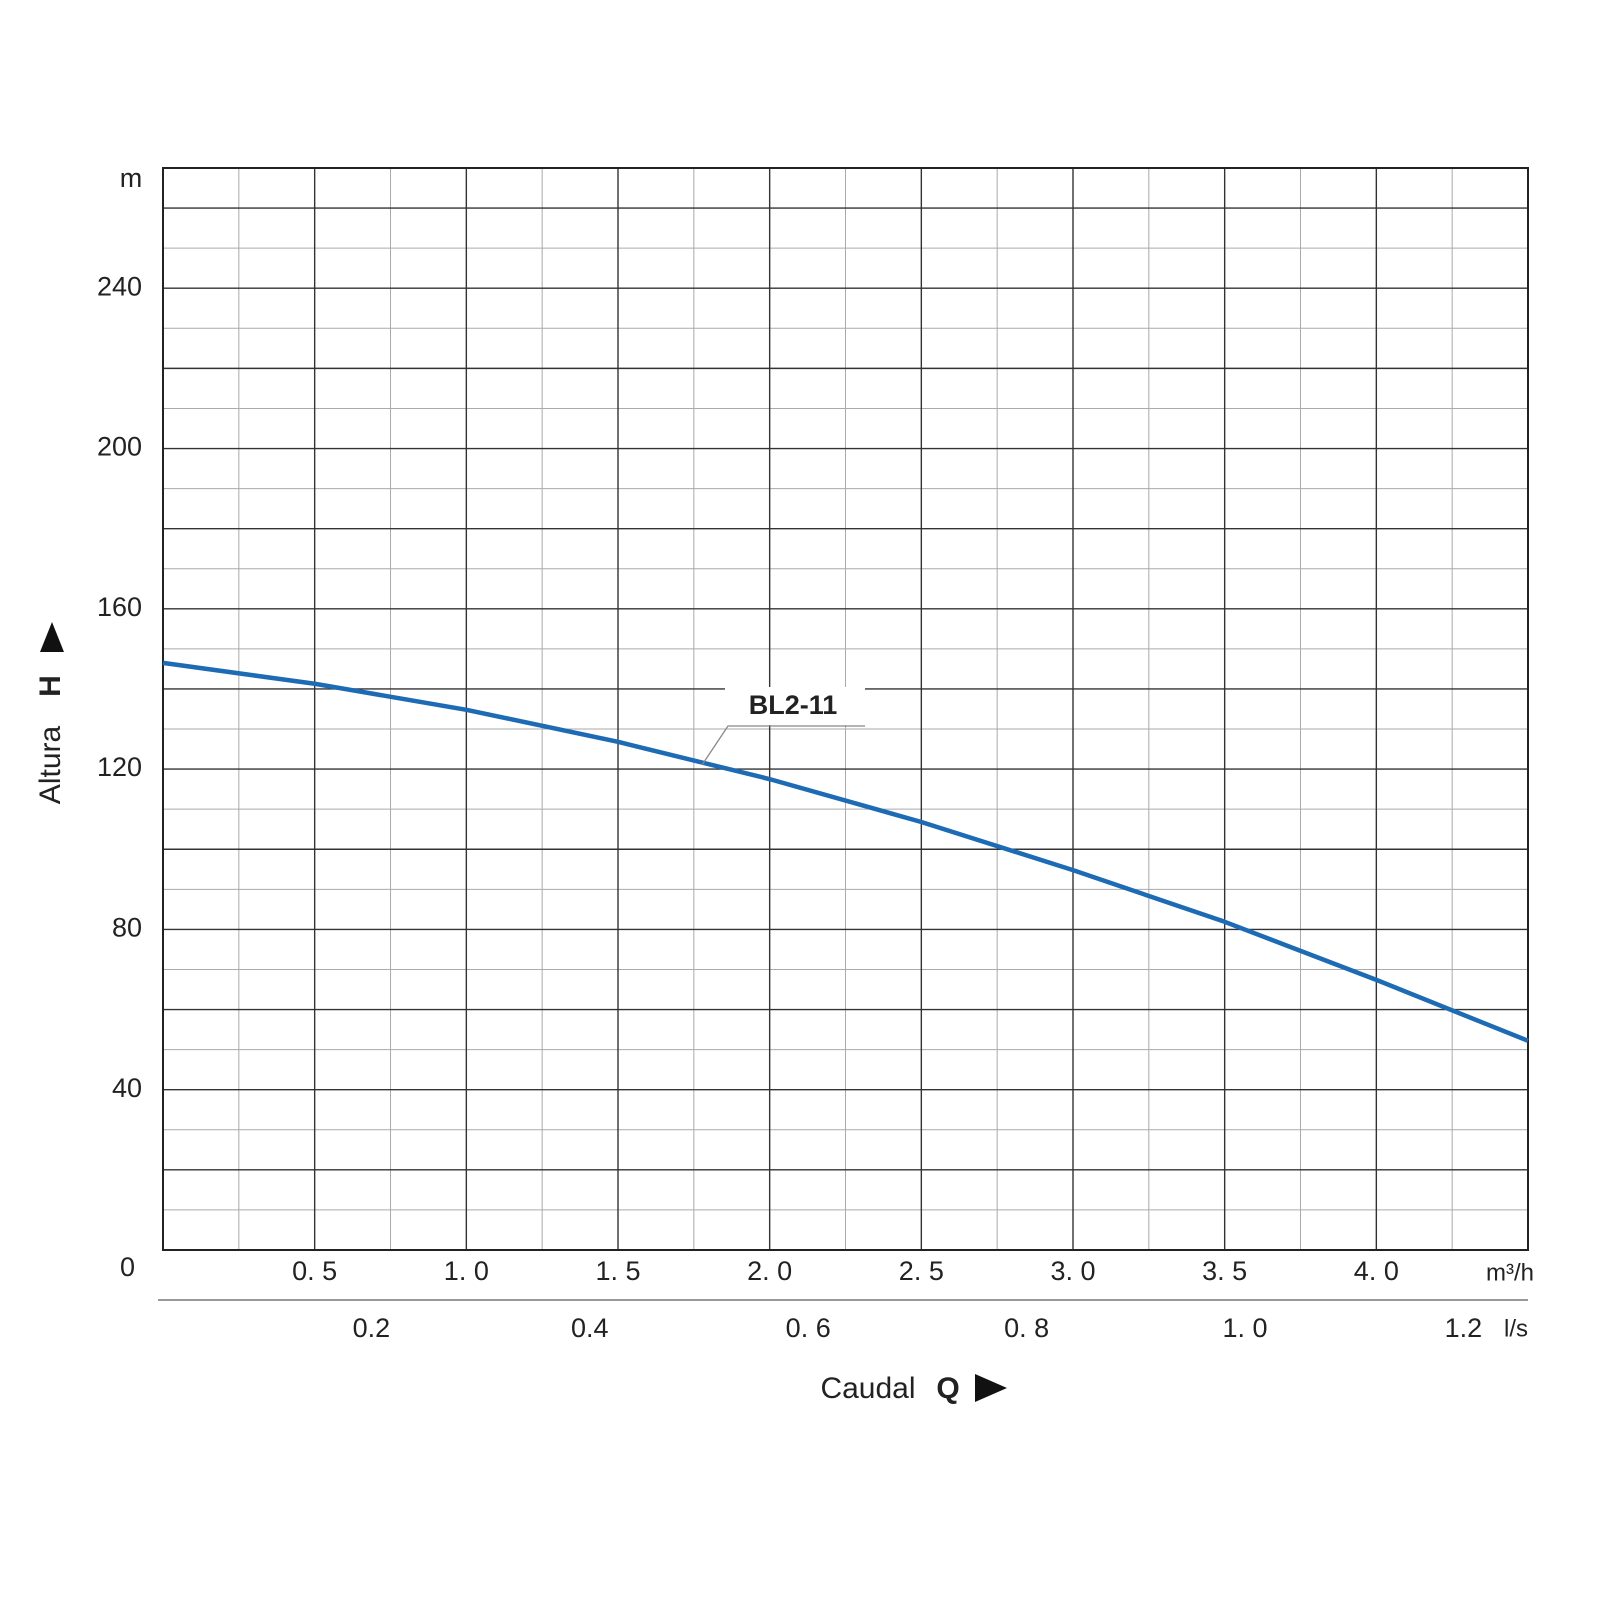  Describe the element at coordinates (127, 1267) in the screenshot. I see `y-tick-label: 0` at that location.